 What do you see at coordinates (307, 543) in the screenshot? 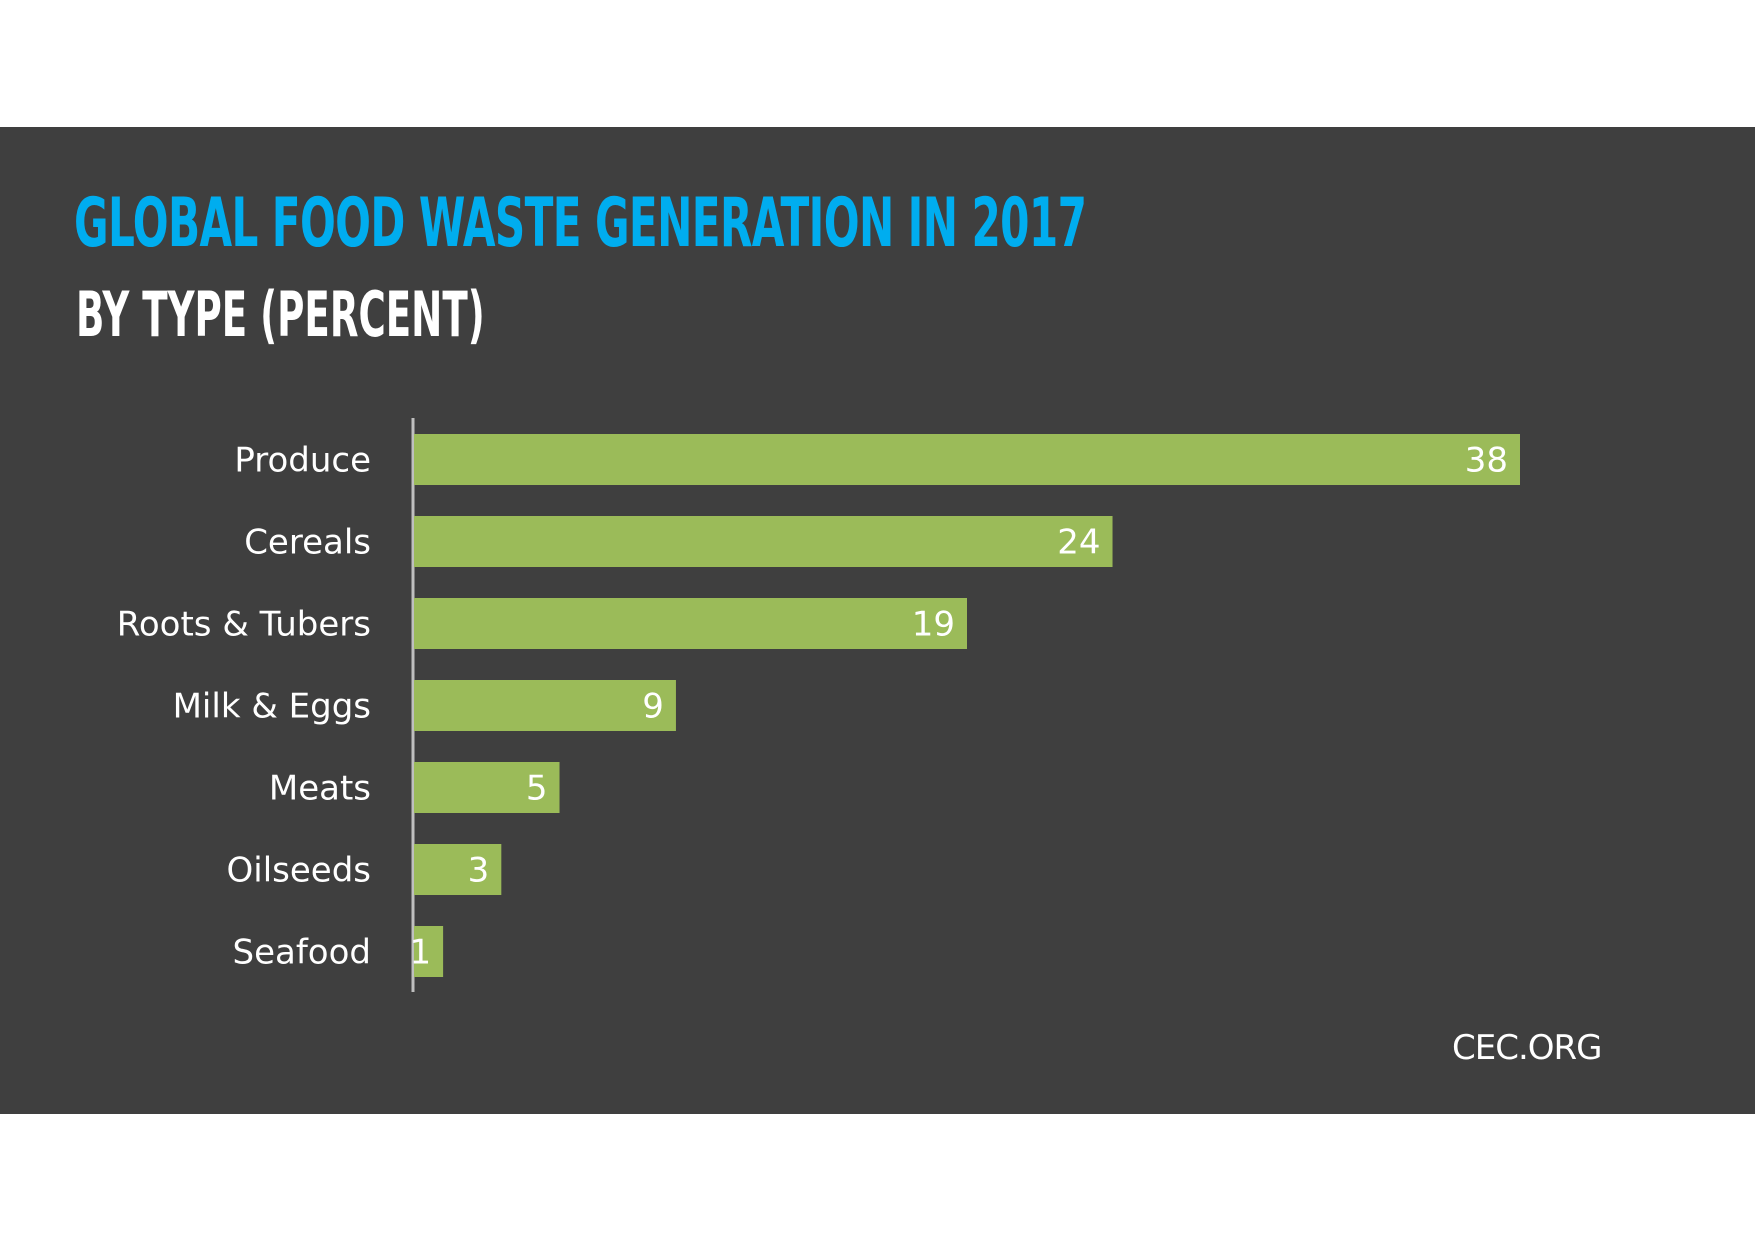
I see `category-label: Cereals` at bounding box center [307, 543].